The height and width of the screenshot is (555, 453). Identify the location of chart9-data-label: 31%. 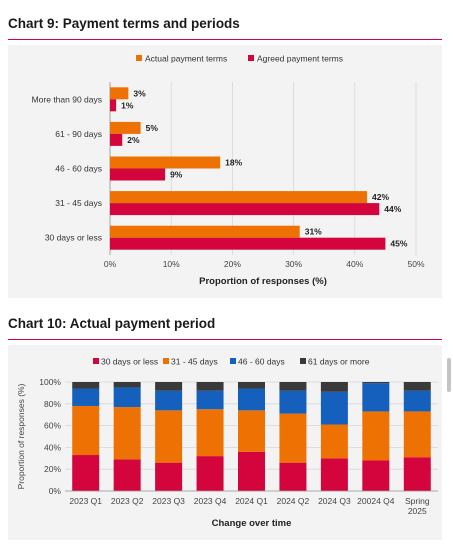
(313, 232).